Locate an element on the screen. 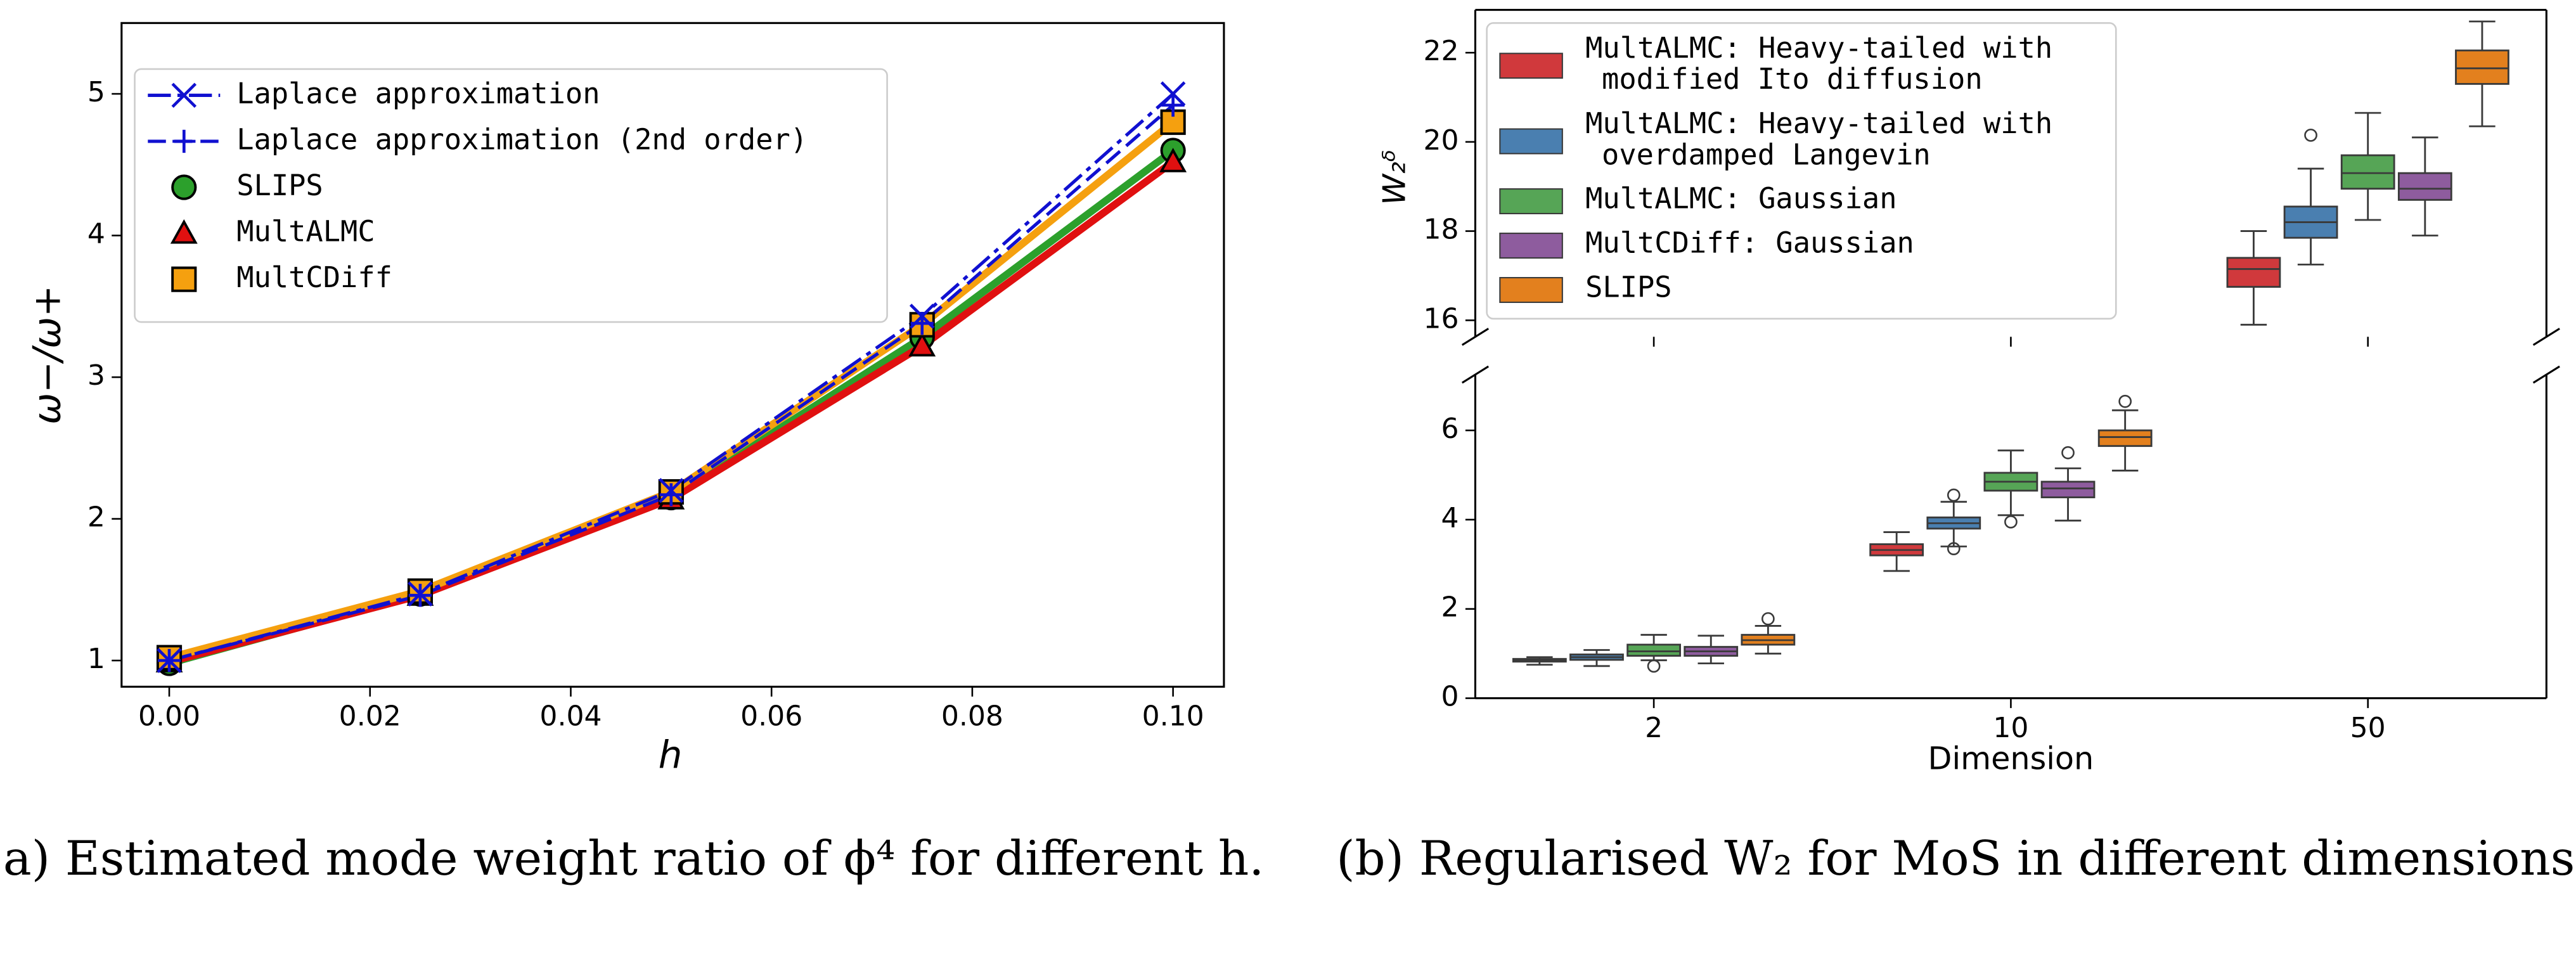 The height and width of the screenshot is (959, 2576). x-tick-label: 0.06 is located at coordinates (771, 716).